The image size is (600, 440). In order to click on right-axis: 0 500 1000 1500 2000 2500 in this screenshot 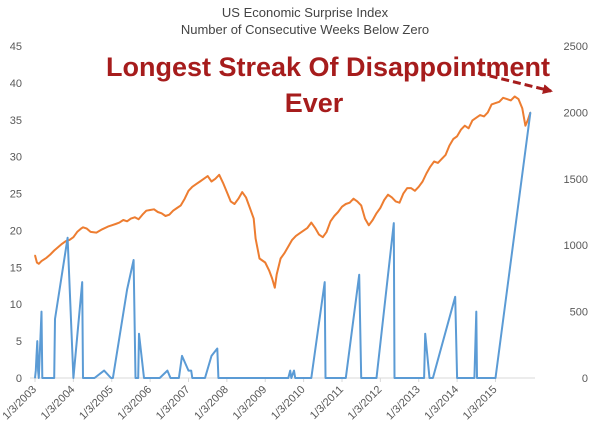, I will do `click(576, 213)`.